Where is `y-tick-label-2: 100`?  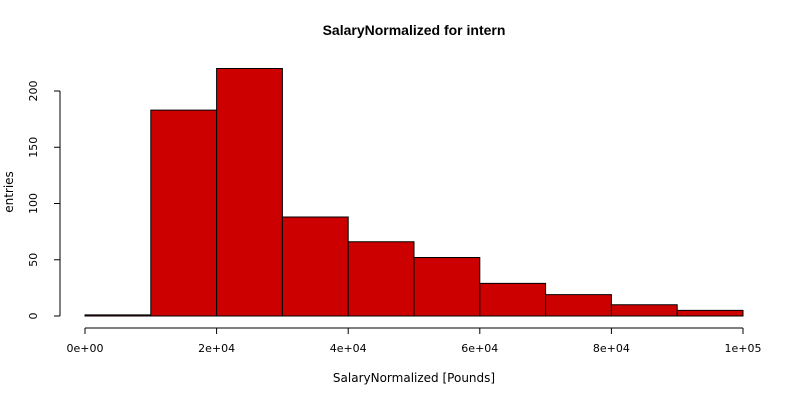 y-tick-label-2: 100 is located at coordinates (33, 203).